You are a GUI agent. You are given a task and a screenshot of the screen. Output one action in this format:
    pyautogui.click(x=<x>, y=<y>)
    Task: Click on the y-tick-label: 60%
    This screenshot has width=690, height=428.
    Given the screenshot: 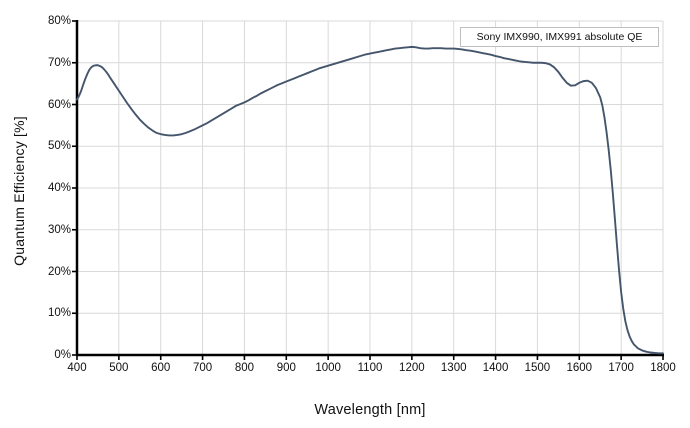 What is the action you would take?
    pyautogui.click(x=59, y=104)
    